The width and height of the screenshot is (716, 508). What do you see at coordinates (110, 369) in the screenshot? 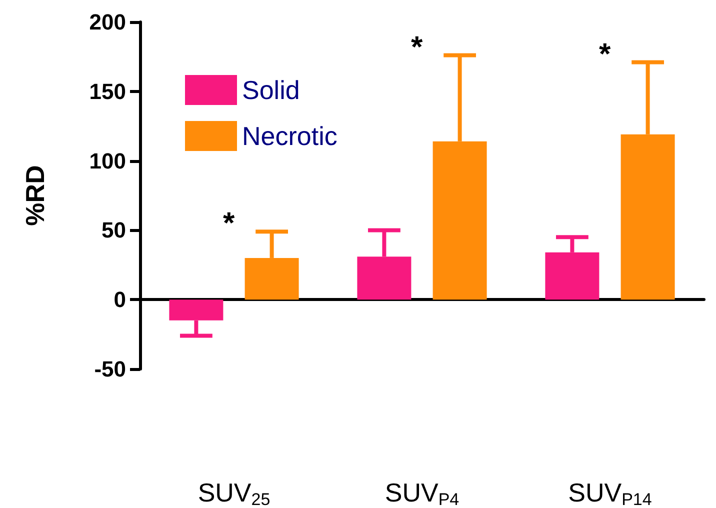
I see `y-tick-label: -50` at bounding box center [110, 369].